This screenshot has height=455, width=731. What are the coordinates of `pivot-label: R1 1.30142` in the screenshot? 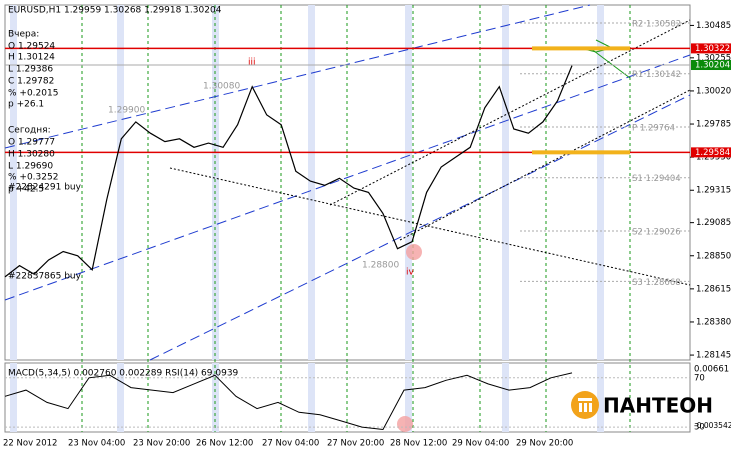 It's located at (656, 75).